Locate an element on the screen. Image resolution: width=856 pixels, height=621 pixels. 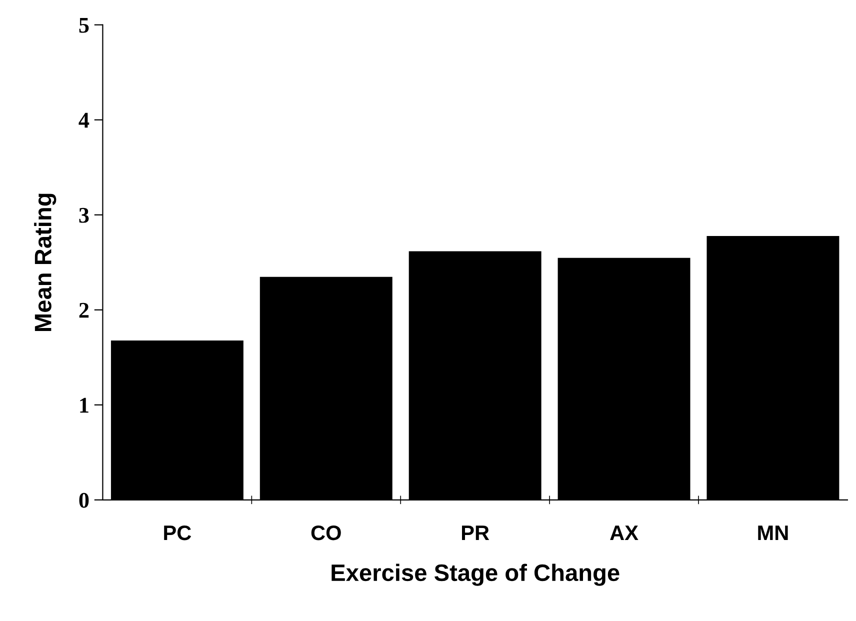
y-tick-label: 3 is located at coordinates (84, 215).